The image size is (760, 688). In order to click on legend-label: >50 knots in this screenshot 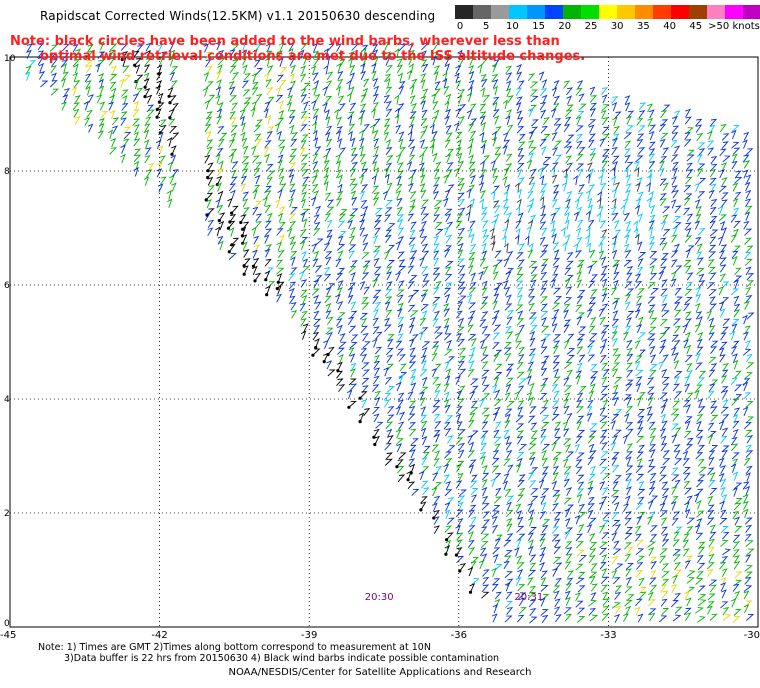, I will do `click(734, 26)`.